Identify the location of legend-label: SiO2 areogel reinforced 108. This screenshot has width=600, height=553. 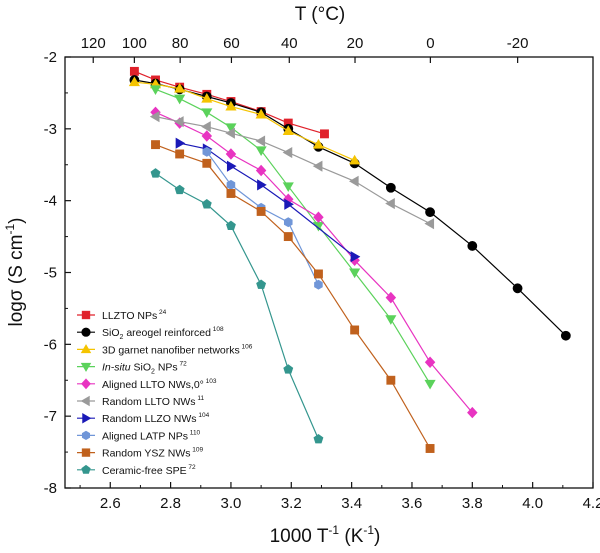
(163, 333).